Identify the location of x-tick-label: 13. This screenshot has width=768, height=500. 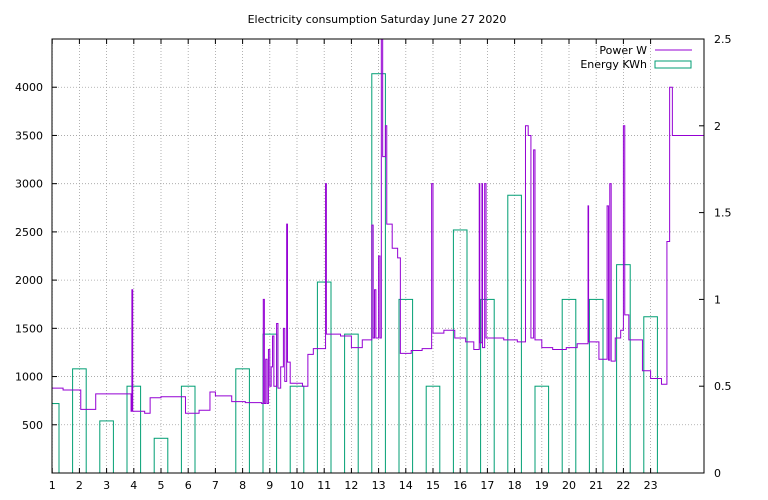
(379, 485).